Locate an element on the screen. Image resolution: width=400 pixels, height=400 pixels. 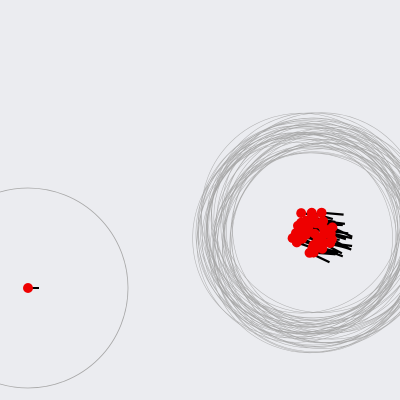
swarm-agents is located at coordinates (320, 235).